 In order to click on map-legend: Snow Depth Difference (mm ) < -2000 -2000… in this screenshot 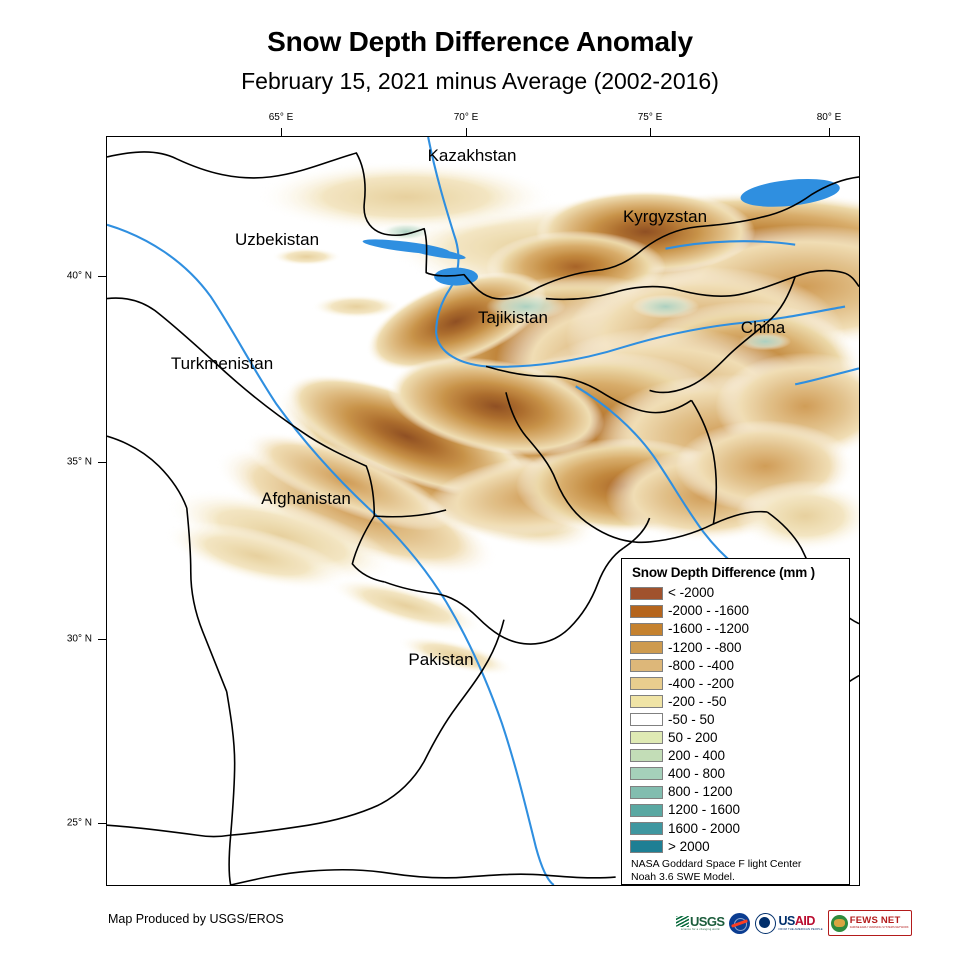, I will do `click(735, 721)`.